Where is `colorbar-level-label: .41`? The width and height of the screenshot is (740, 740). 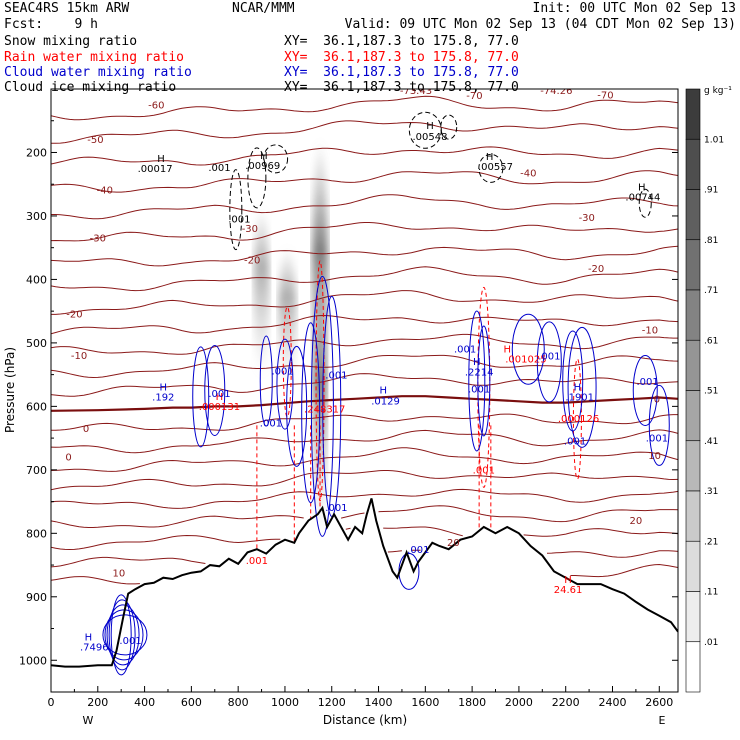 colorbar-level-label: .41 is located at coordinates (711, 442).